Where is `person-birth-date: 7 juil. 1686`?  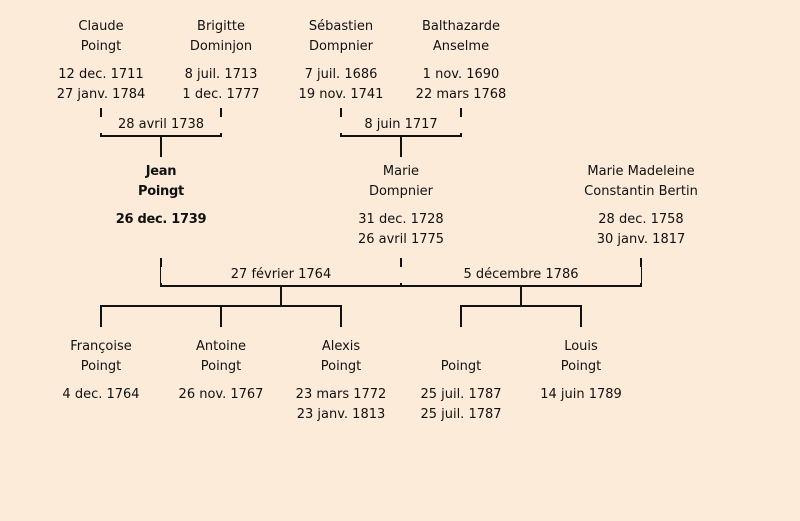 person-birth-date: 7 juil. 1686 is located at coordinates (341, 74).